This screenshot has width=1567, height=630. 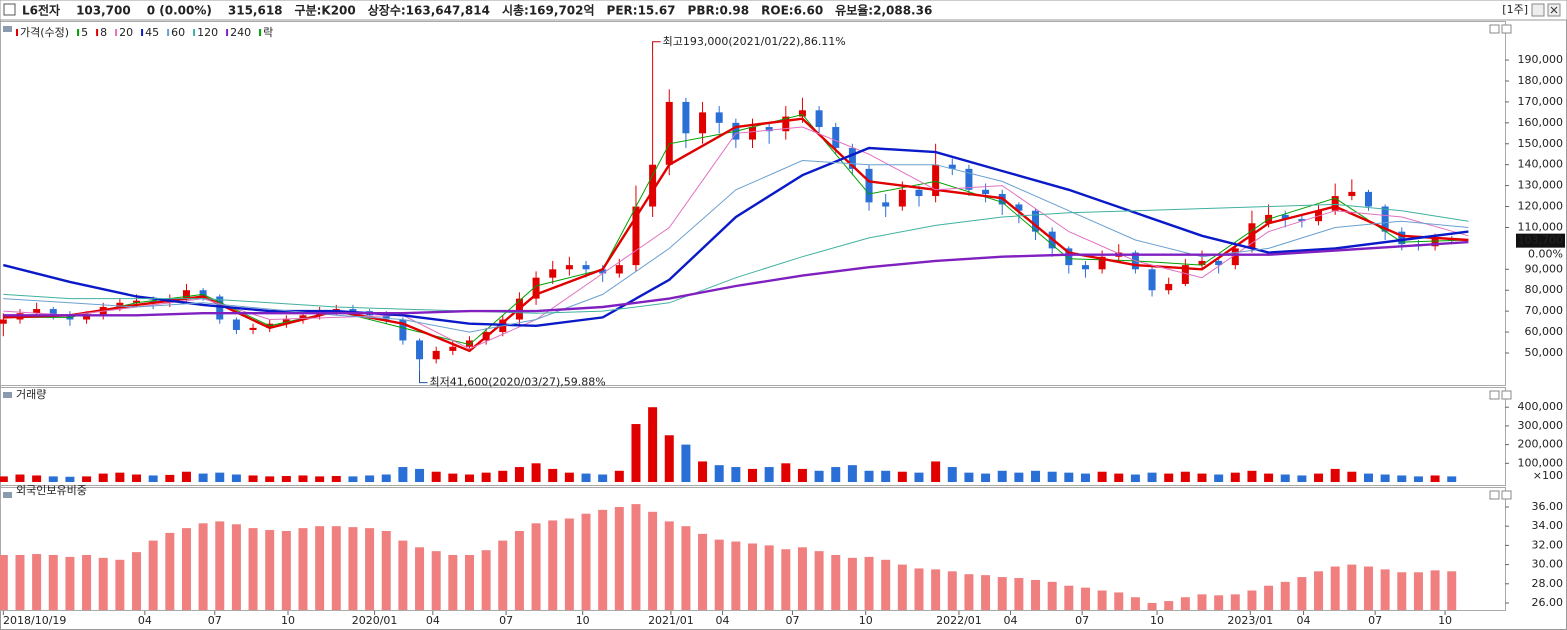 I want to click on y-tick-label: 170,000, so click(x=1541, y=101).